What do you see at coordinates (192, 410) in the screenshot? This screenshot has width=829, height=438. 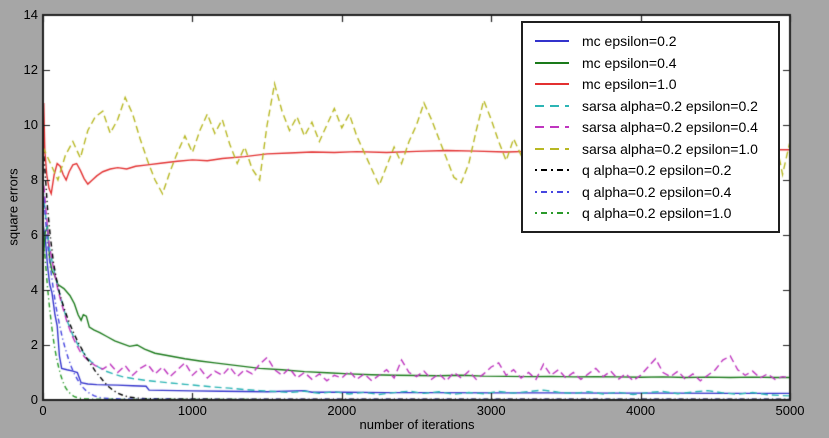 I see `x-tick-label: 1000` at bounding box center [192, 410].